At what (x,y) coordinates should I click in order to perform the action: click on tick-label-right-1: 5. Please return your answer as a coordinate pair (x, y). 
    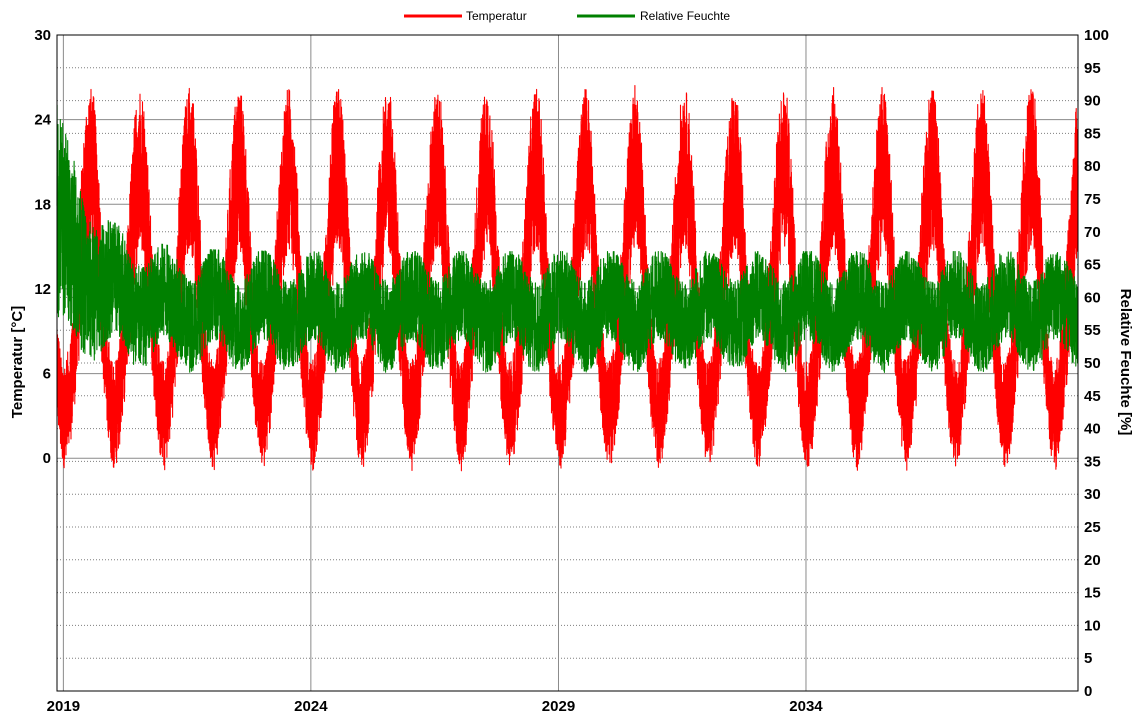
    Looking at the image, I should click on (1088, 658).